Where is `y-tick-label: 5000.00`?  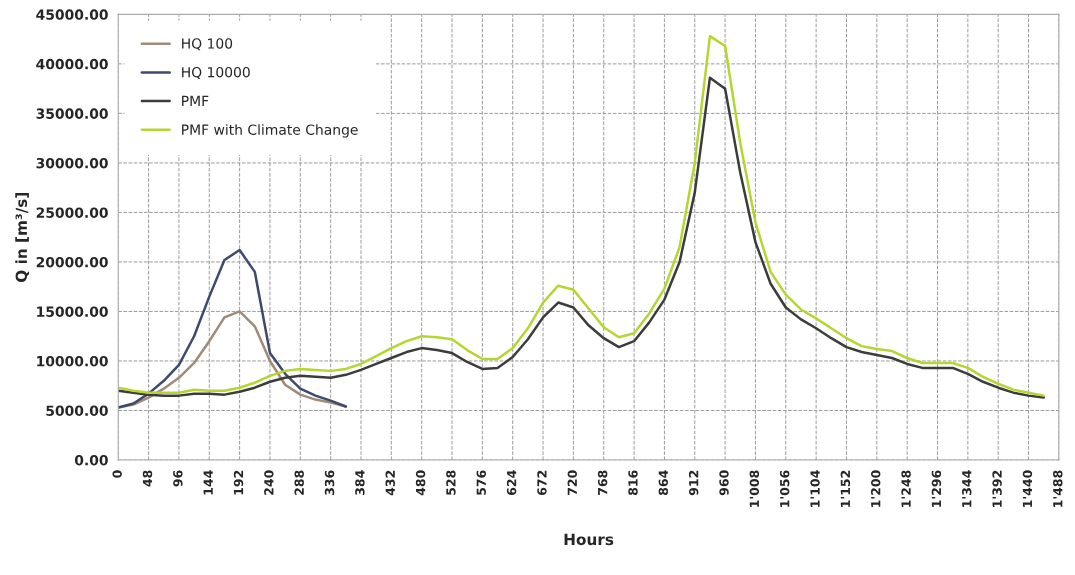
y-tick-label: 5000.00 is located at coordinates (77, 410).